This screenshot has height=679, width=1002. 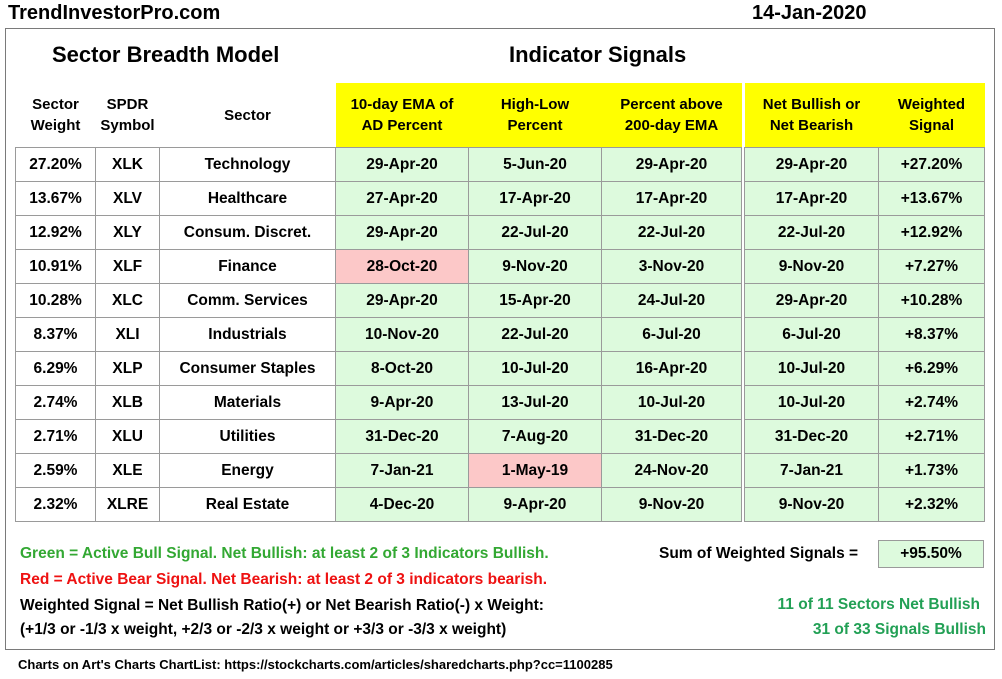 I want to click on ema-signal-cell: 7-Jan-21, so click(x=402, y=470).